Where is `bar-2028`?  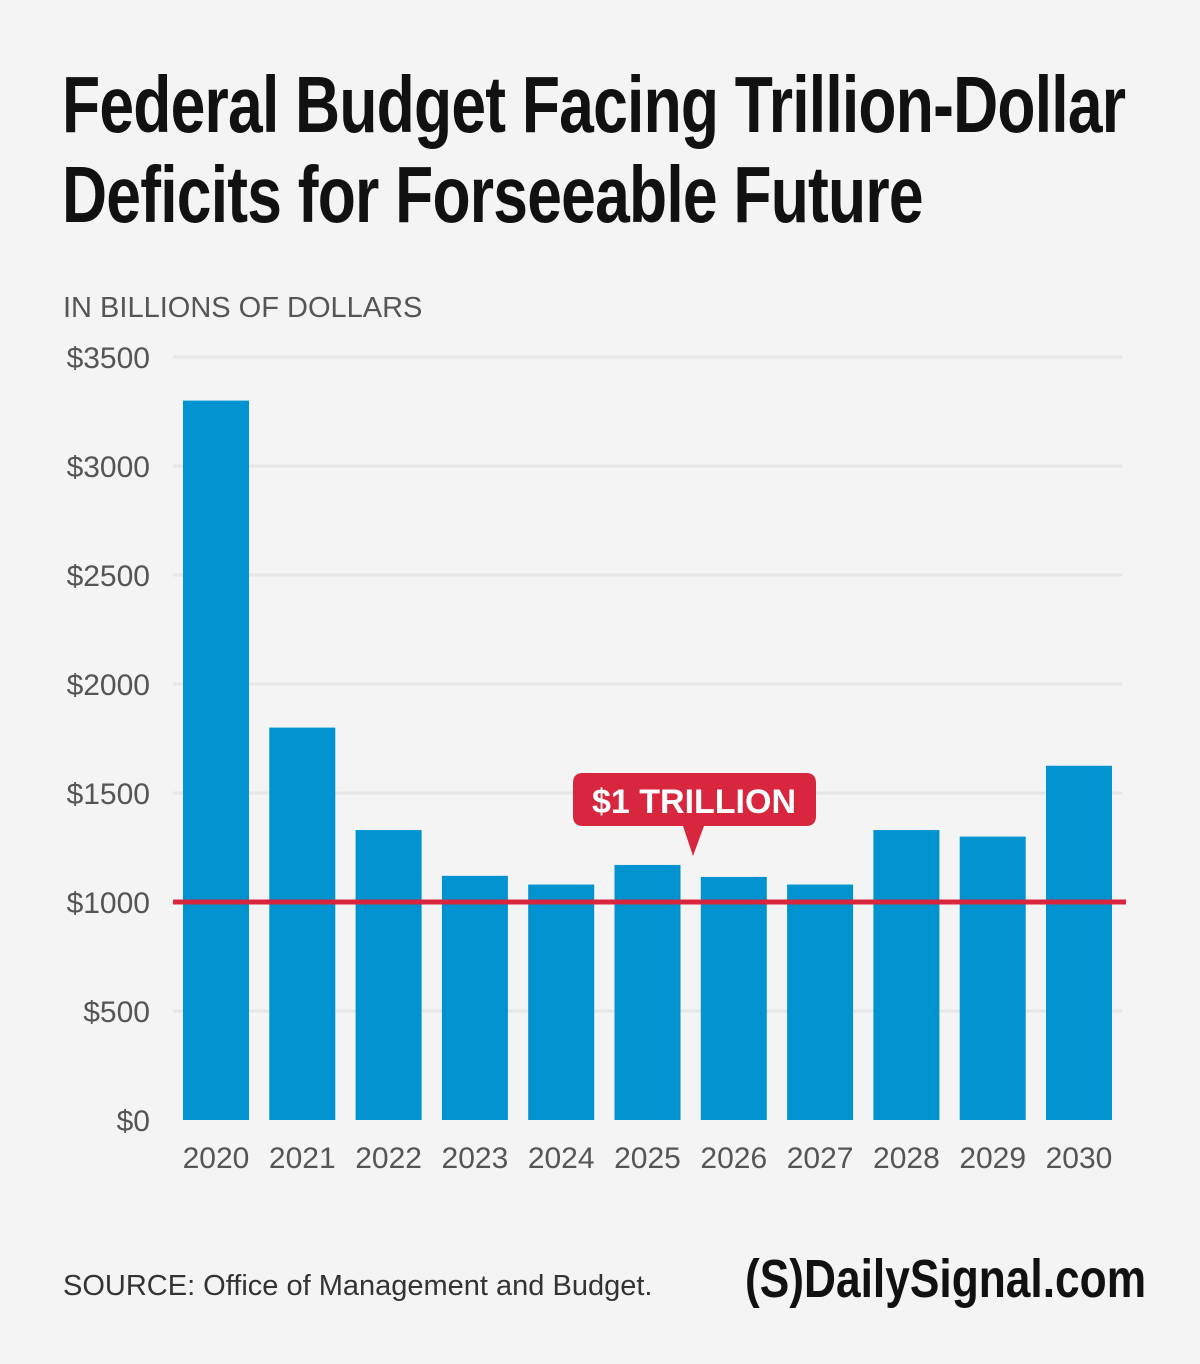 bar-2028 is located at coordinates (906, 975).